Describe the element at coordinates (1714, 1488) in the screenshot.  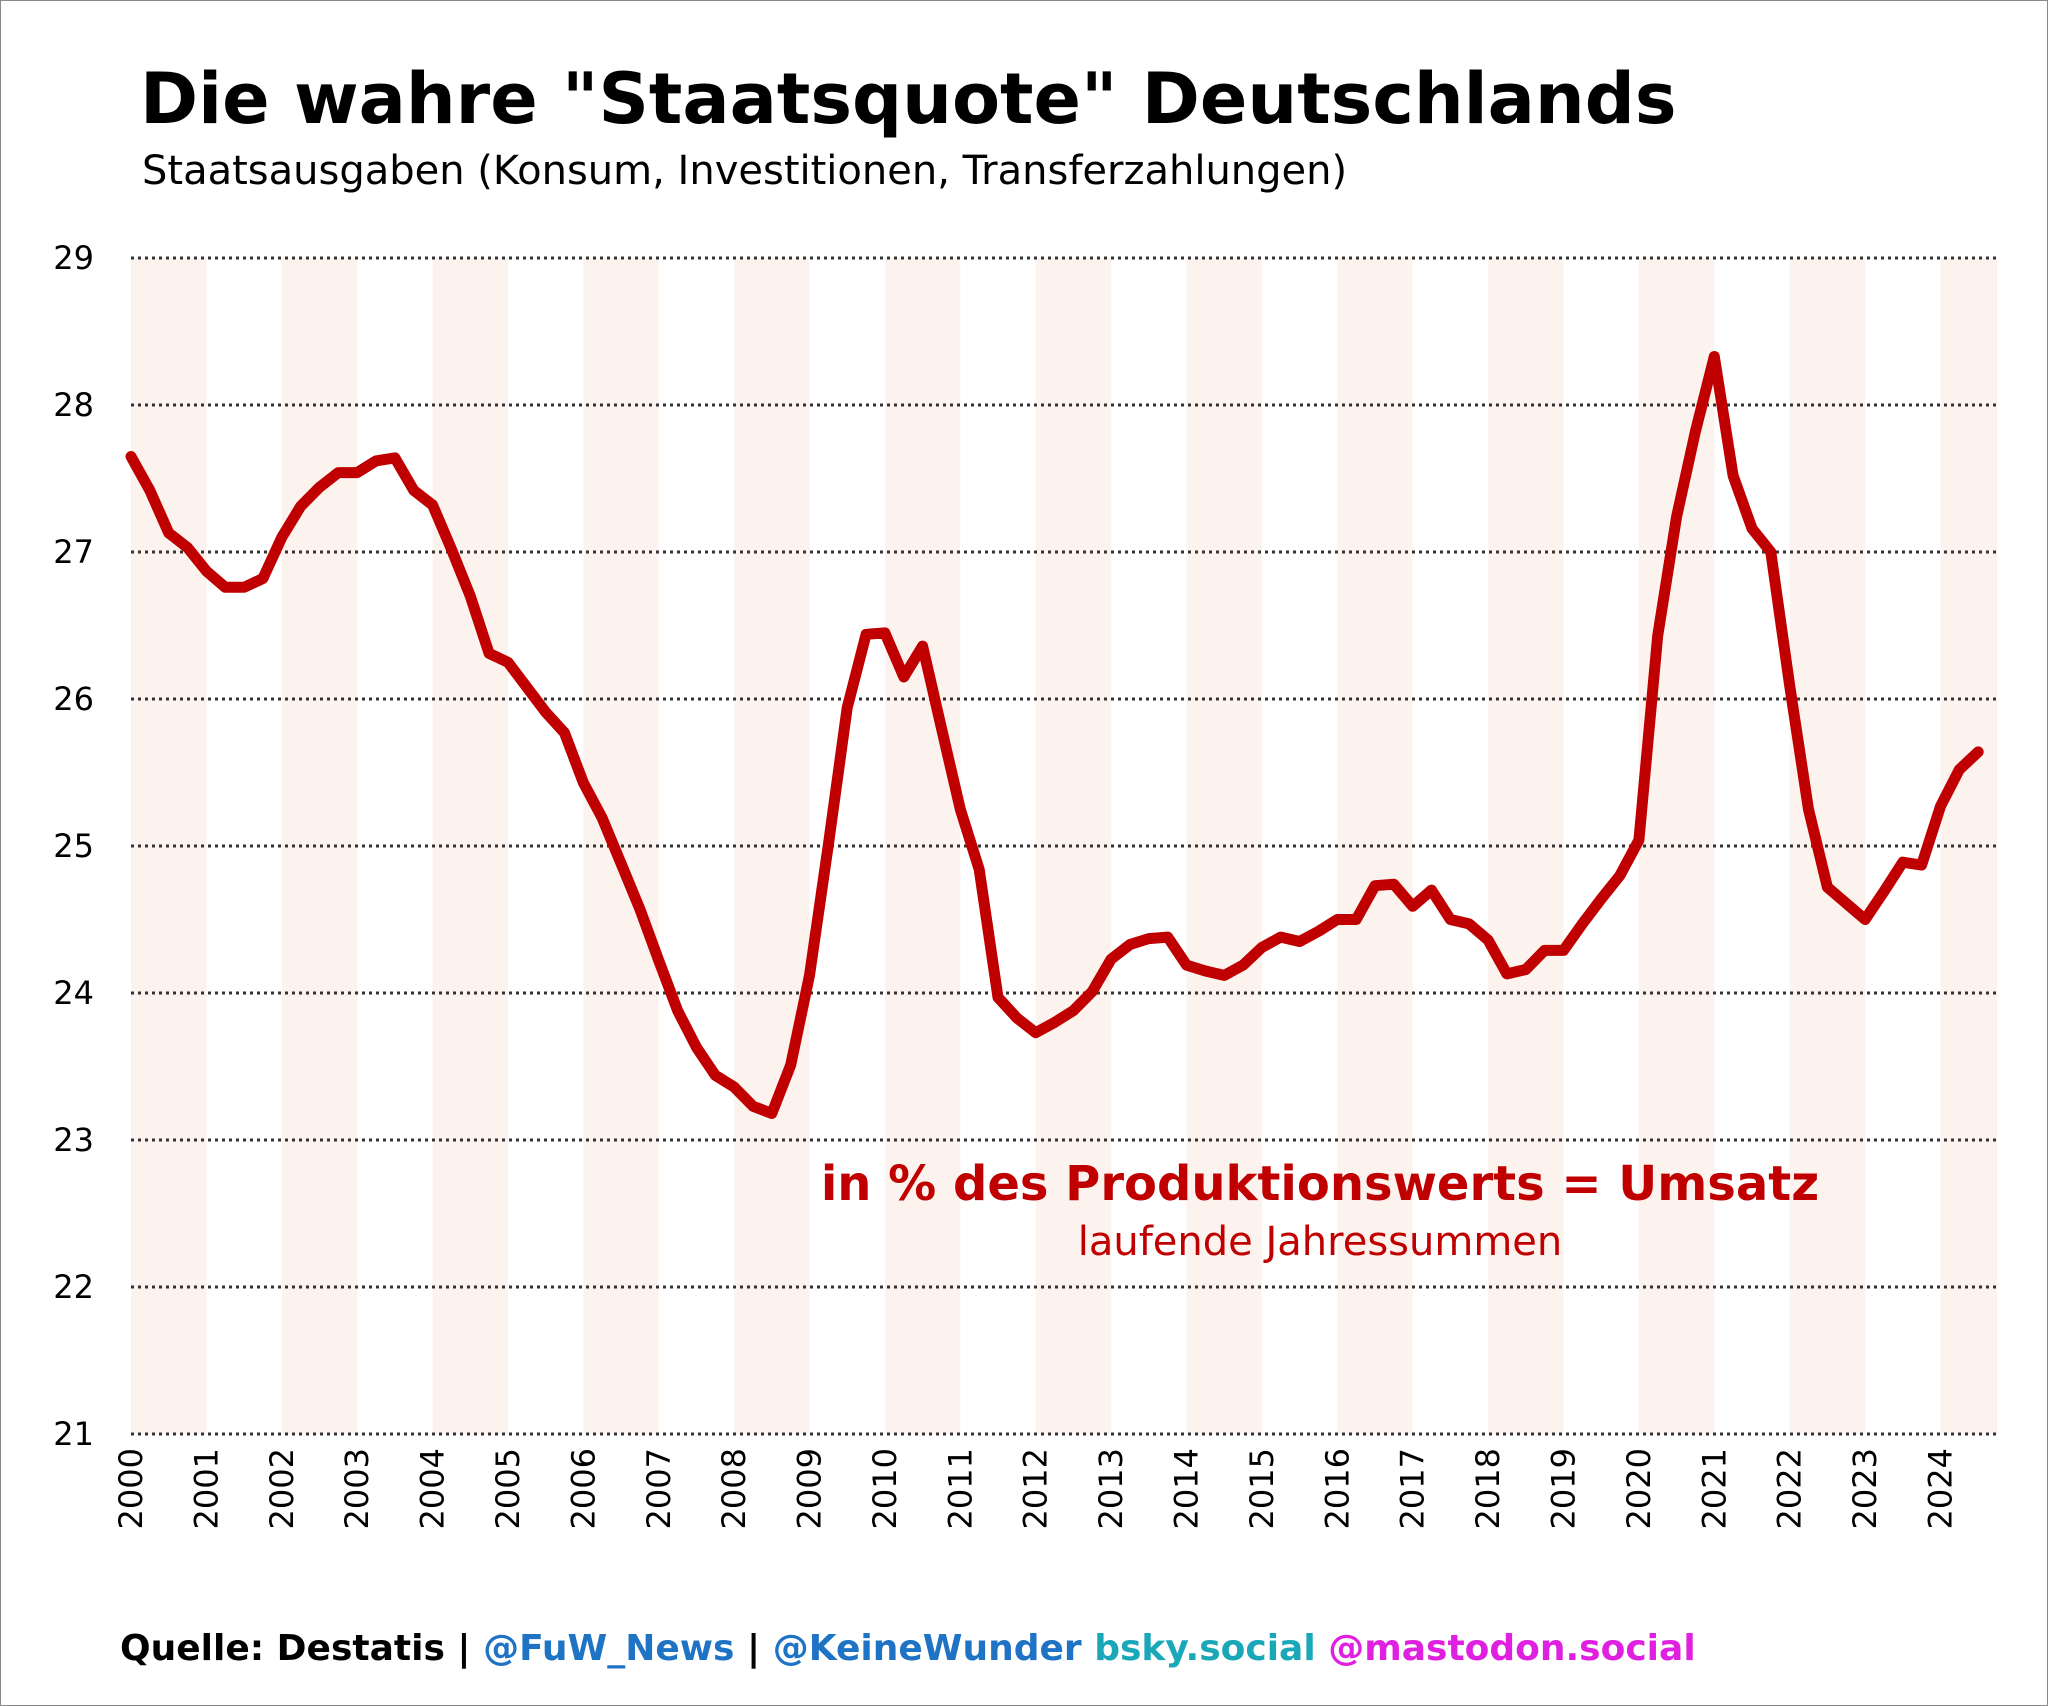
I see `x-tick-label: 2021` at that location.